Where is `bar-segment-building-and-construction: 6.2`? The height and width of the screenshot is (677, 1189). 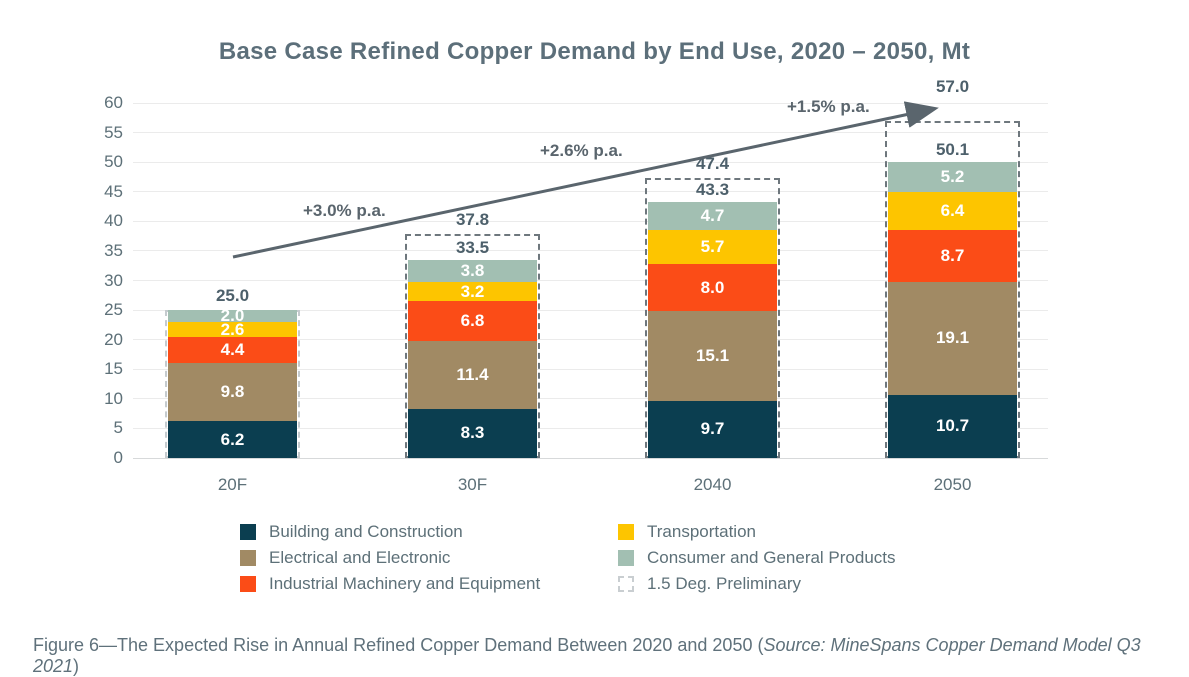 bar-segment-building-and-construction: 6.2 is located at coordinates (232, 439).